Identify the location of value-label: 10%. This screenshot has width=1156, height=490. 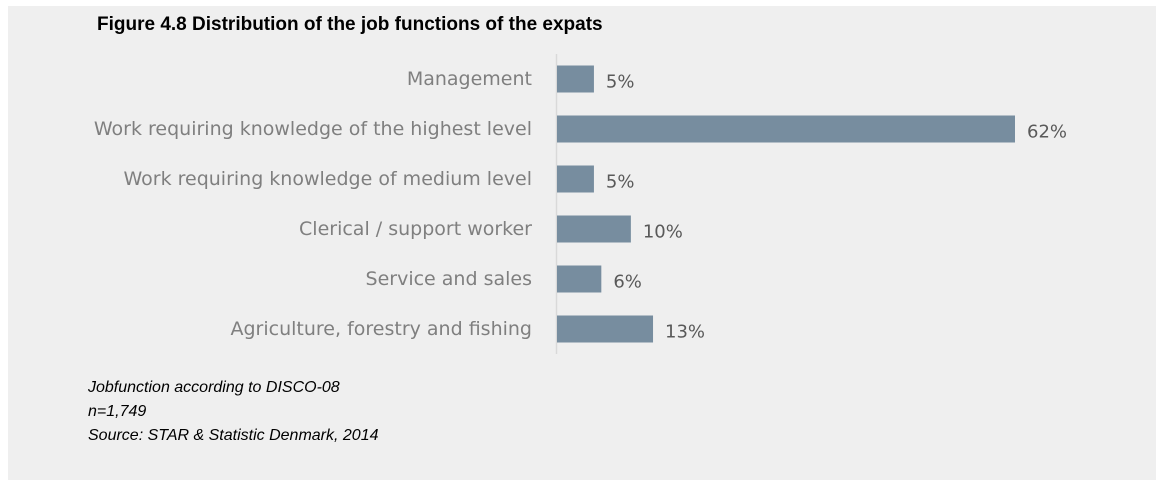
(663, 232).